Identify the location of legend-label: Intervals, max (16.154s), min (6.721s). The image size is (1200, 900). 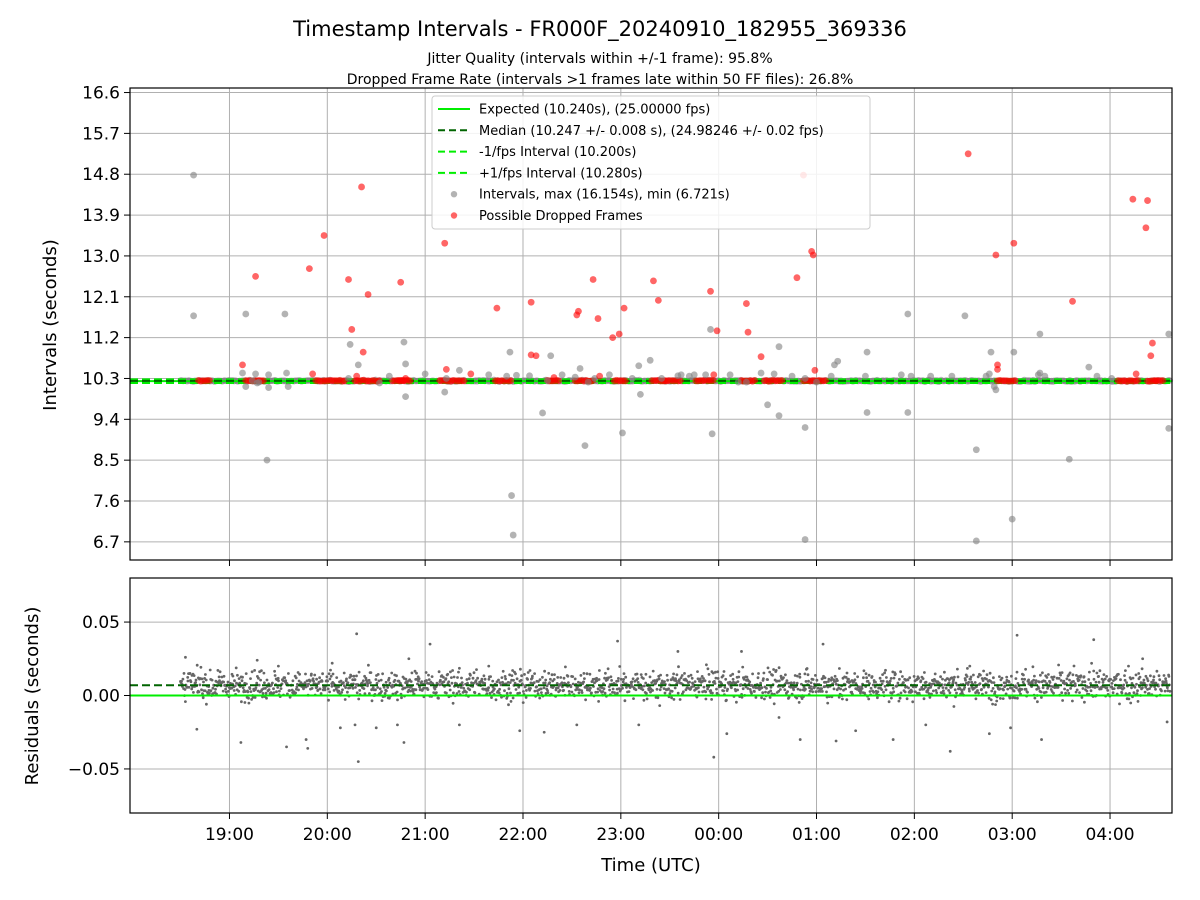
(604, 195).